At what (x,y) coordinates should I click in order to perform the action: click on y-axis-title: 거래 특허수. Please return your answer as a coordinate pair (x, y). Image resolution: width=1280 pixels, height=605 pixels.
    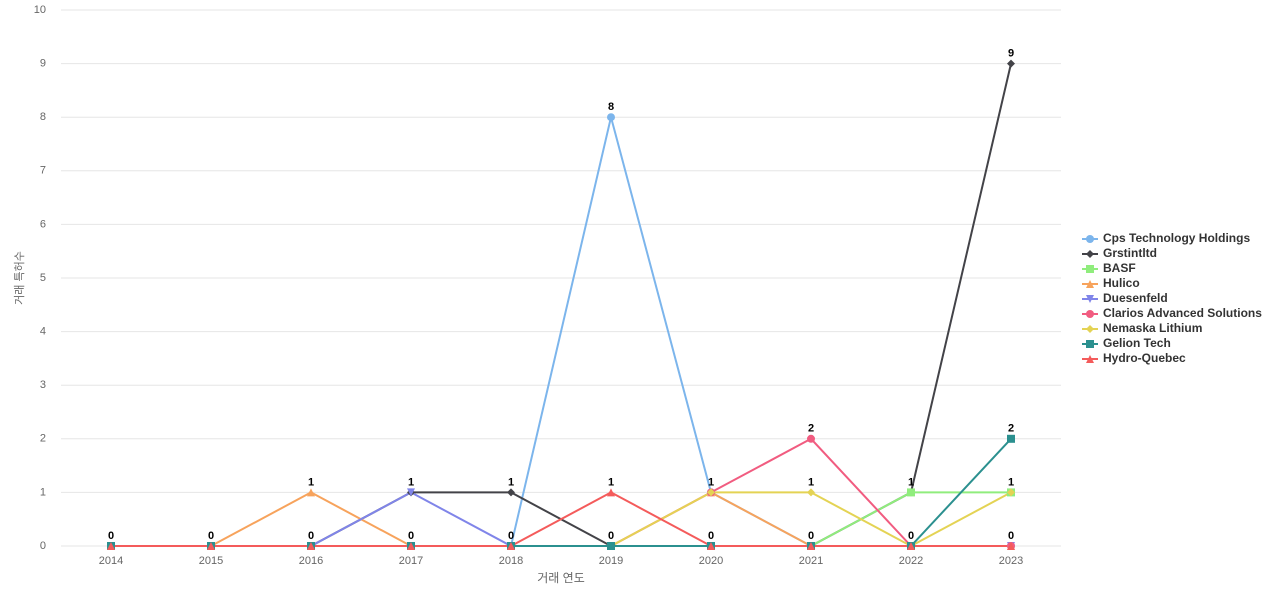
    Looking at the image, I should click on (19, 278).